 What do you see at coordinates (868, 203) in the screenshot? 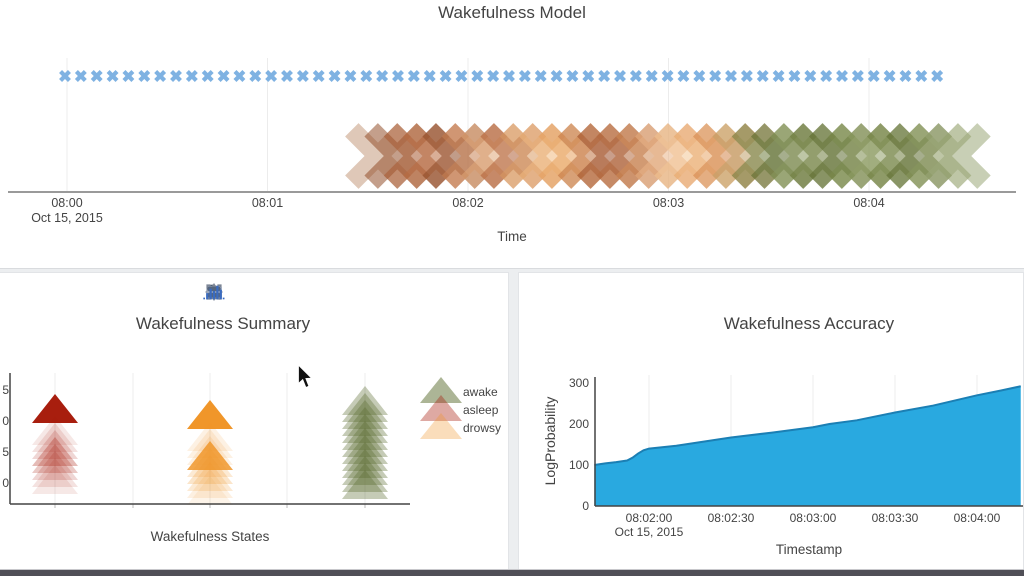
I see `model-x-tick: 08:04` at bounding box center [868, 203].